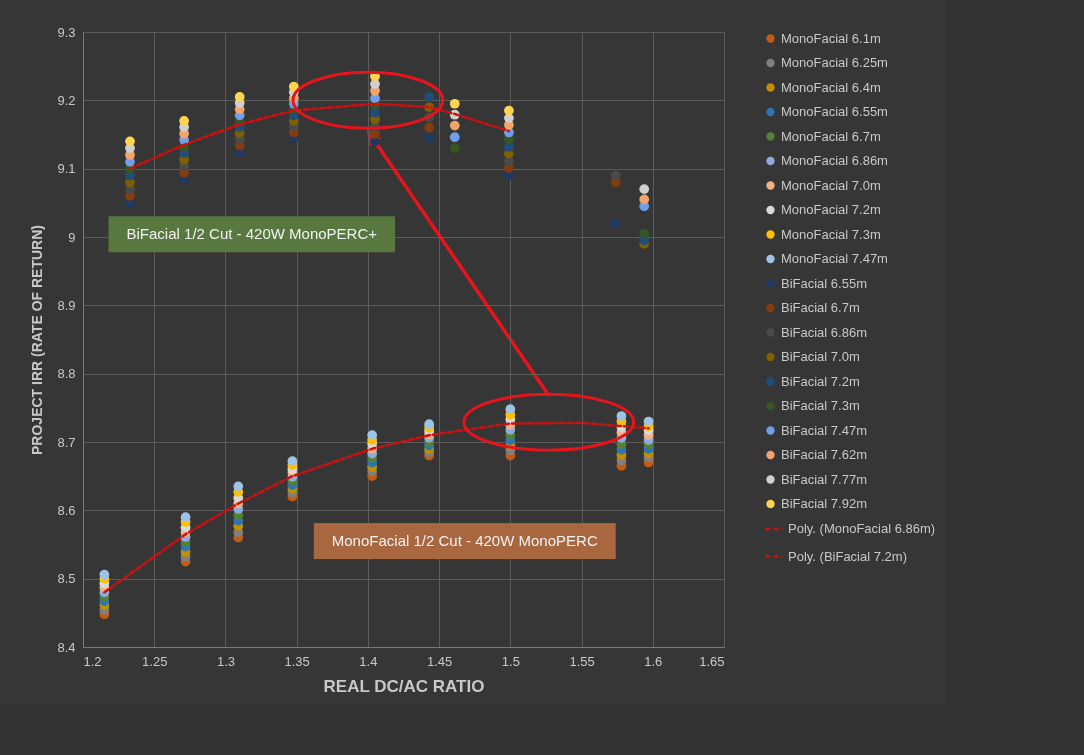 This screenshot has height=755, width=1084. What do you see at coordinates (834, 62) in the screenshot?
I see `legend-label: MonoFacial 6.25m` at bounding box center [834, 62].